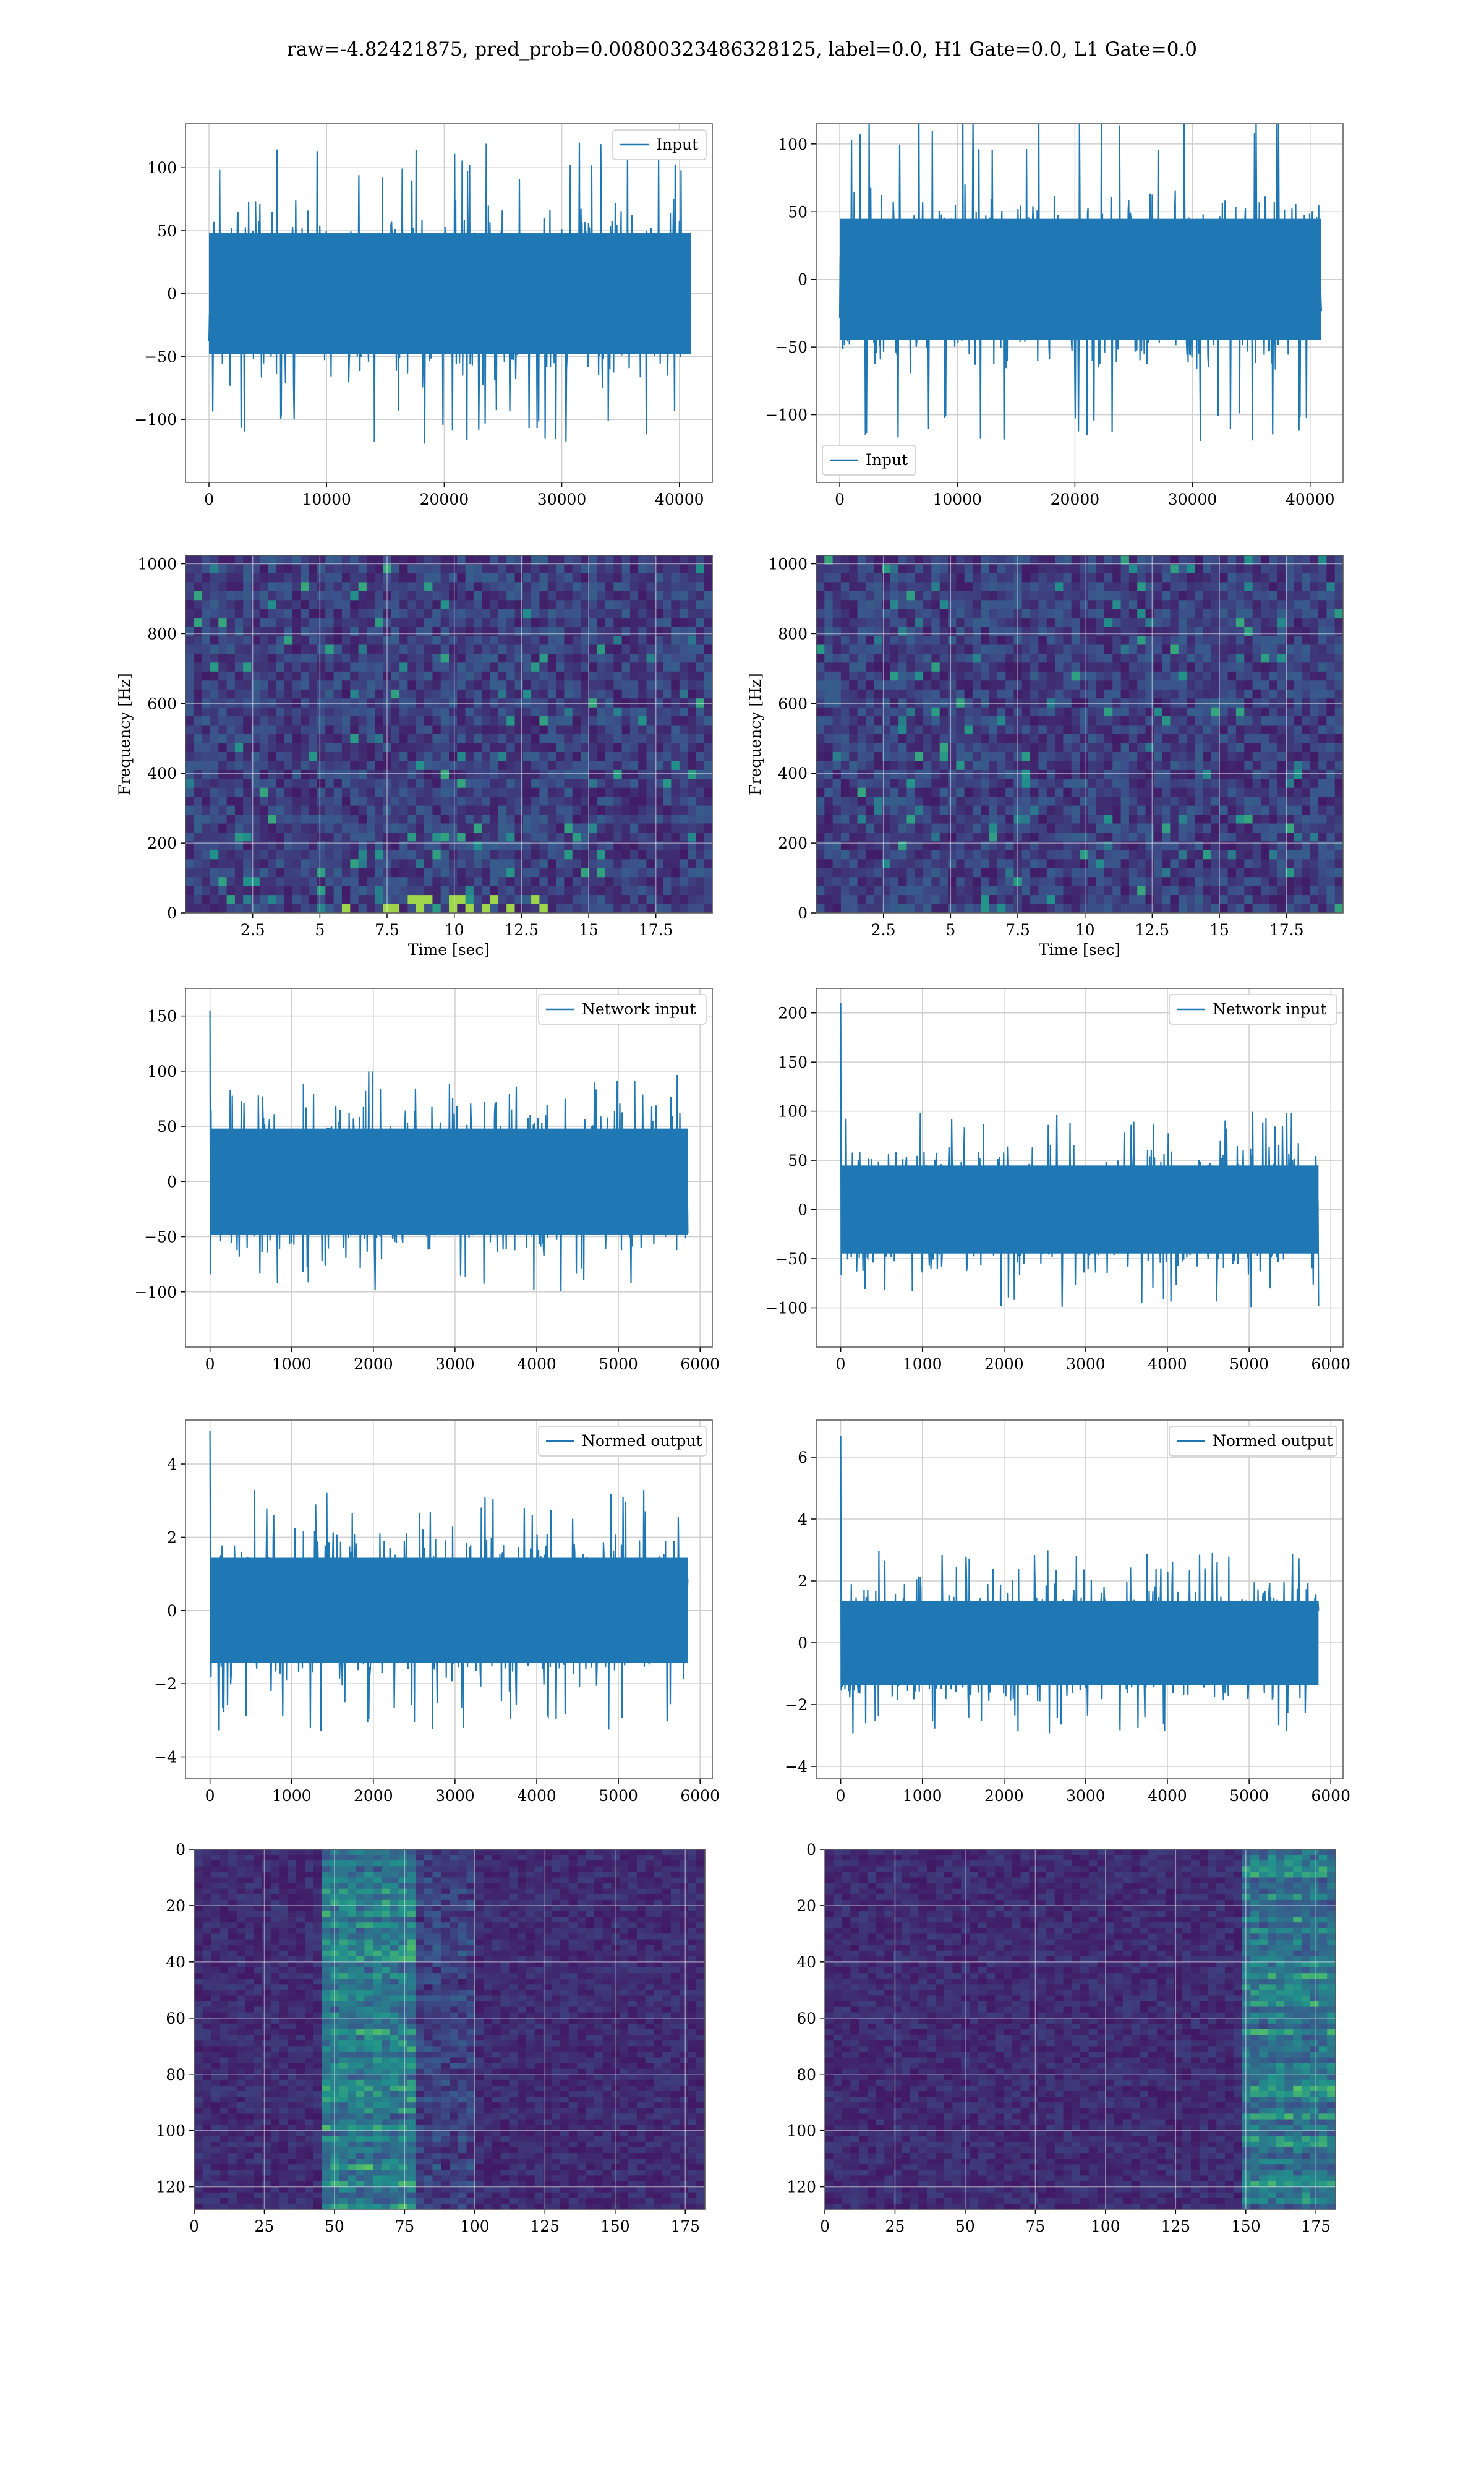 Image resolution: width=1484 pixels, height=2474 pixels. Describe the element at coordinates (1080, 734) in the screenshot. I see `heatmap-cells` at that location.